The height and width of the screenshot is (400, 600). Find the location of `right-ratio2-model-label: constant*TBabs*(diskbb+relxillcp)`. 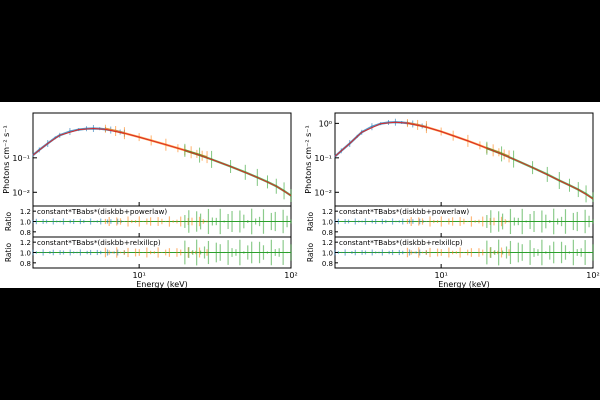

right-ratio2-model-label: constant*TBabs*(diskbb+relxillcp) is located at coordinates (401, 242).